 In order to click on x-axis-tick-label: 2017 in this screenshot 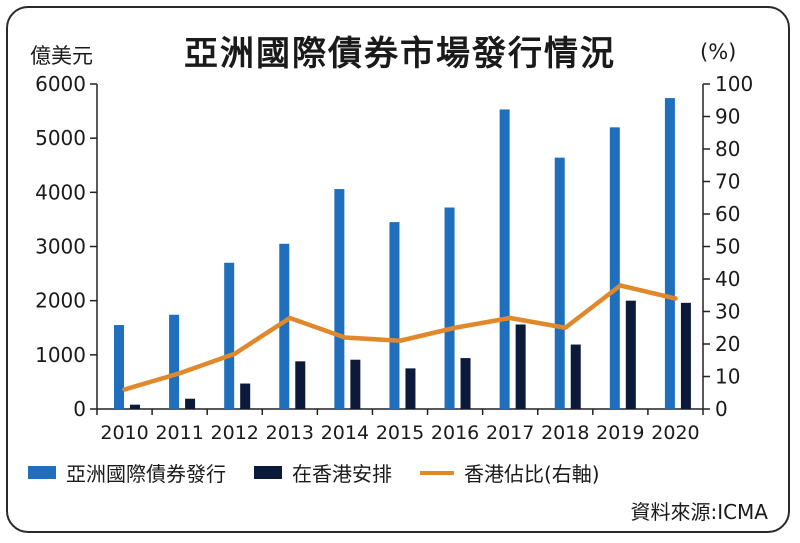, I will do `click(510, 433)`.